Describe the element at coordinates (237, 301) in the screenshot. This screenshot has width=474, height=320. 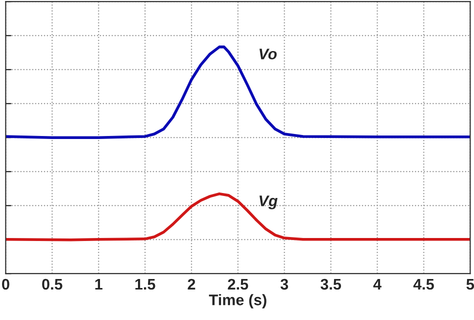
I see `x-axis-title: Time (s)` at that location.